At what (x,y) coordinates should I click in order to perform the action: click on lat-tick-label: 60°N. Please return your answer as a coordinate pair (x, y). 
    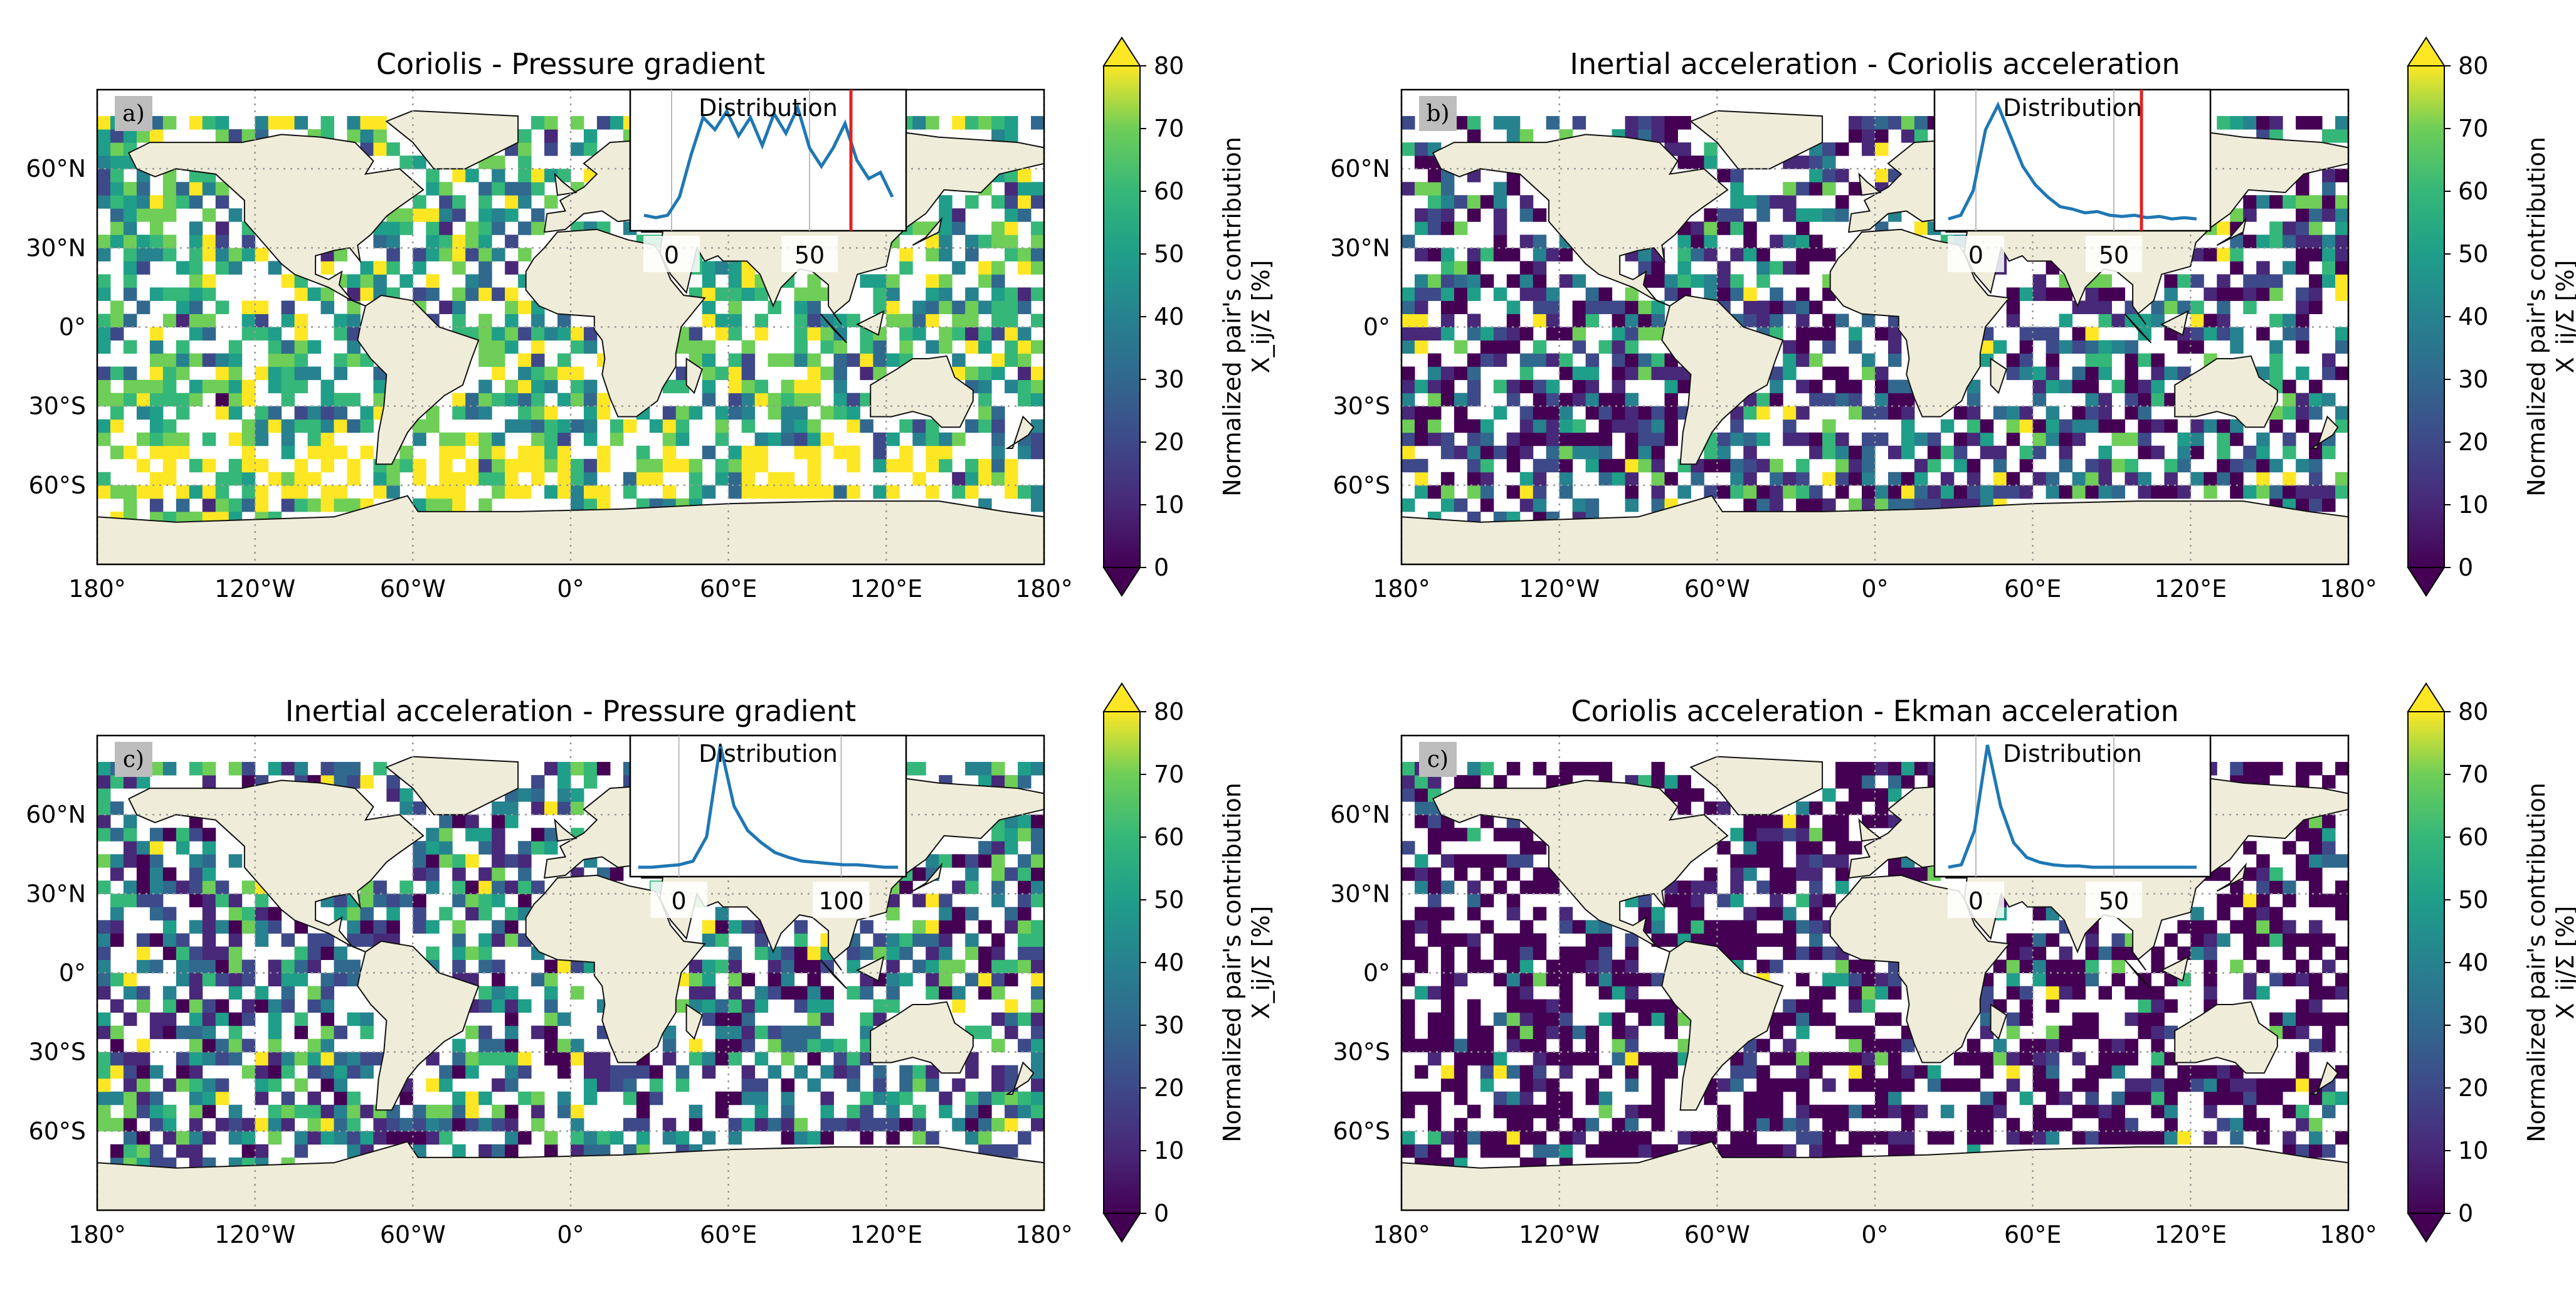
    Looking at the image, I should click on (1360, 169).